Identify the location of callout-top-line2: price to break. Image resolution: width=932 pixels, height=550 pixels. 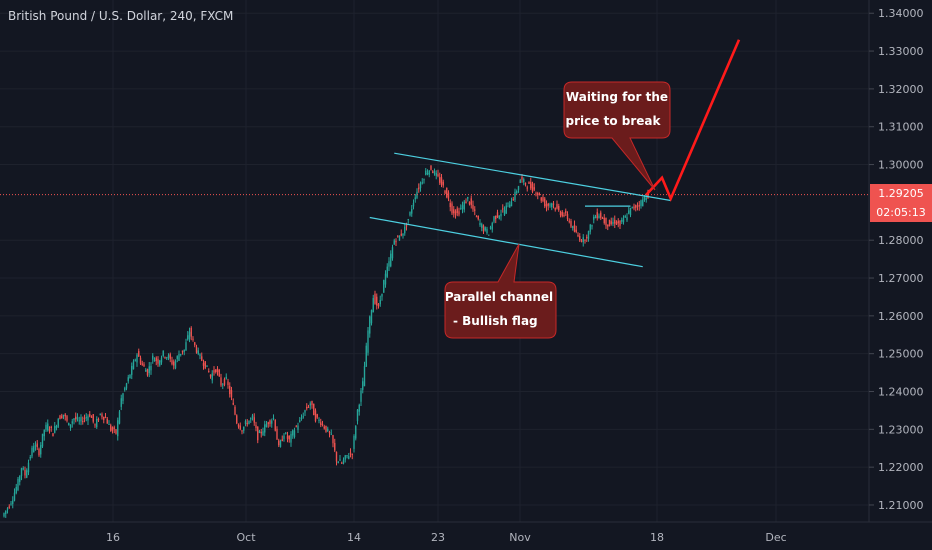
(614, 121).